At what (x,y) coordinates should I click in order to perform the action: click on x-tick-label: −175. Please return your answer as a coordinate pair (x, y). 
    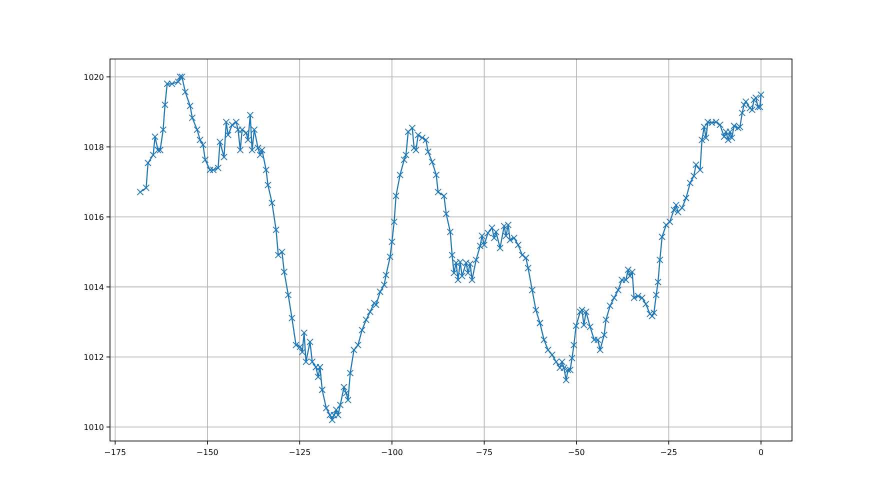
    Looking at the image, I should click on (115, 452).